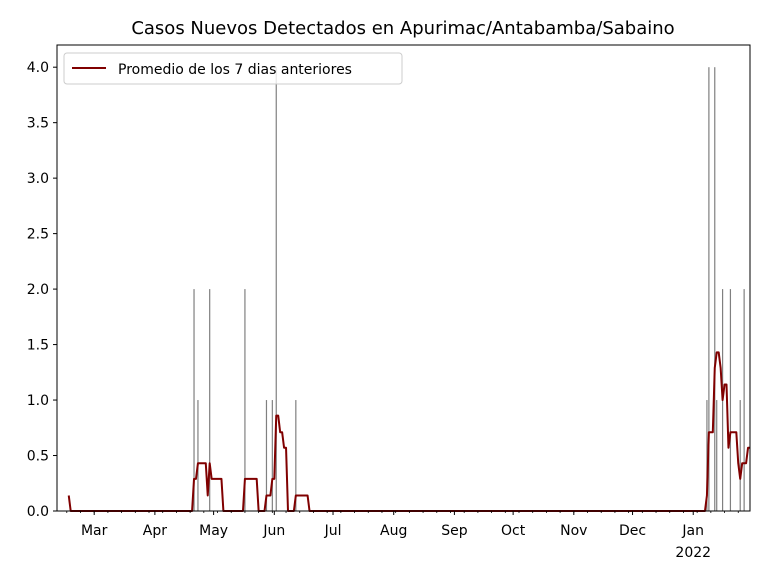 The height and width of the screenshot is (576, 768). What do you see at coordinates (632, 531) in the screenshot?
I see `x-tick-label: Dec` at bounding box center [632, 531].